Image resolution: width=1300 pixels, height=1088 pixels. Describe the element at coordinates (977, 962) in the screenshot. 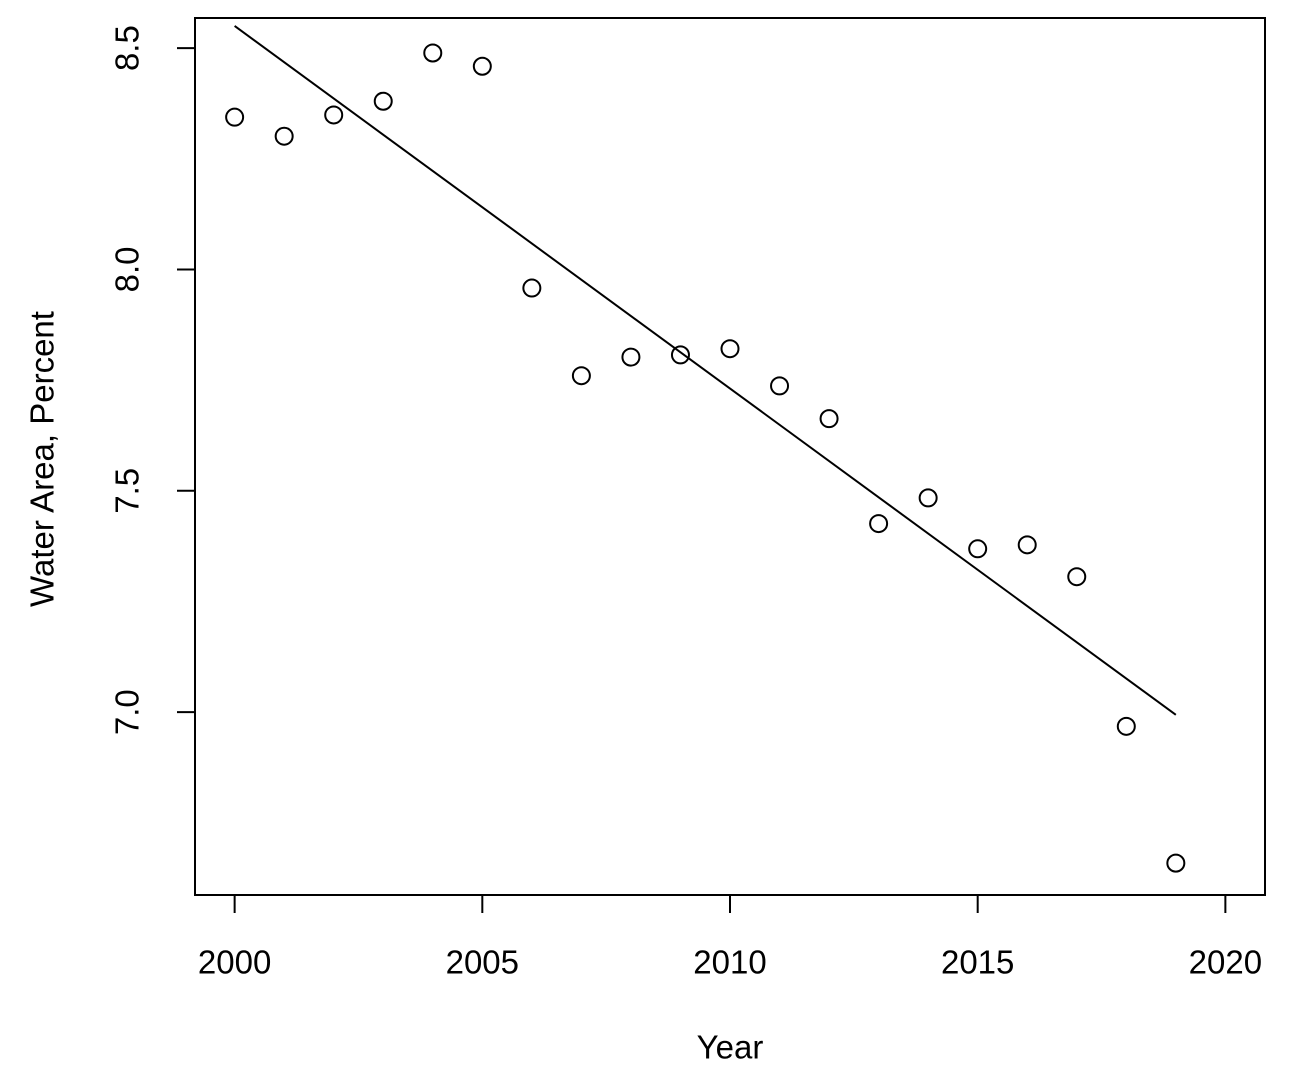

I see `x-tick-label: 2015` at that location.